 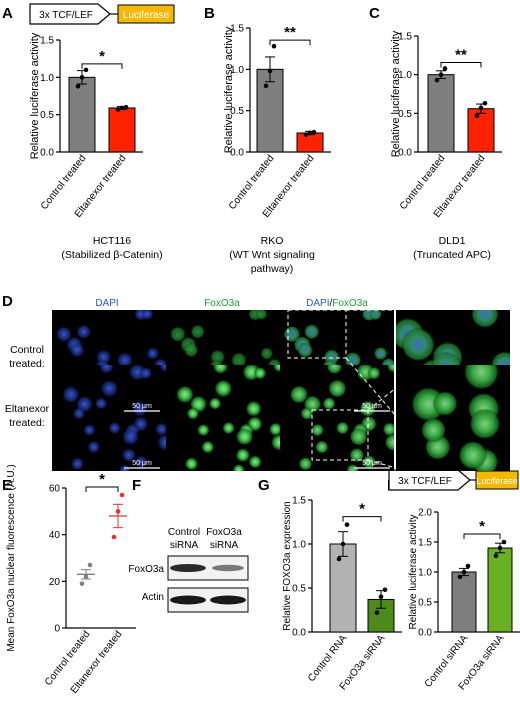 I want to click on caption-line: (Truncated APC), so click(x=452, y=255).